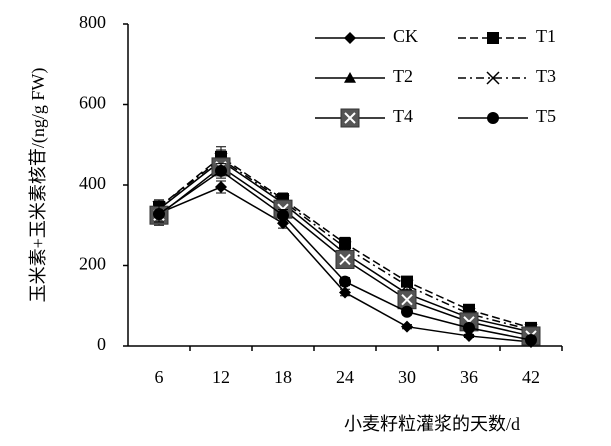 The image size is (611, 446). What do you see at coordinates (469, 377) in the screenshot?
I see `x-tick-label: 36` at bounding box center [469, 377].